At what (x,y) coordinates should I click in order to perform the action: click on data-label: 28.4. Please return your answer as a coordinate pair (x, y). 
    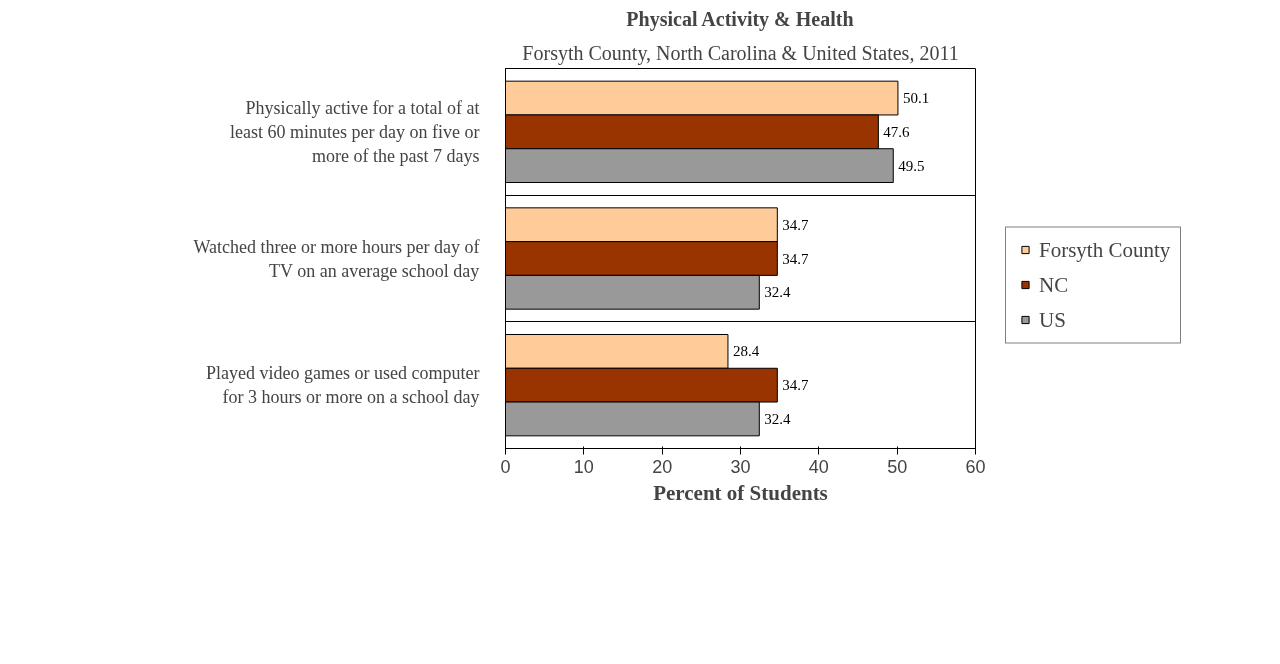
    Looking at the image, I should click on (746, 351).